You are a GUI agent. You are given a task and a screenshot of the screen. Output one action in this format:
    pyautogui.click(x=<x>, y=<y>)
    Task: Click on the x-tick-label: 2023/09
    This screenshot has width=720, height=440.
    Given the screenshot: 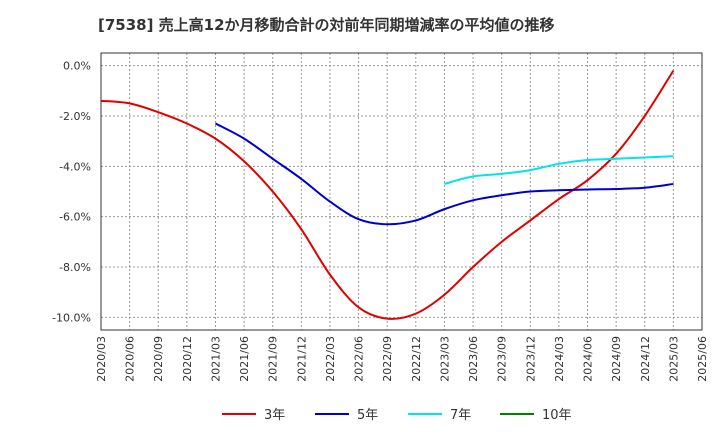 What is the action you would take?
    pyautogui.click(x=502, y=359)
    